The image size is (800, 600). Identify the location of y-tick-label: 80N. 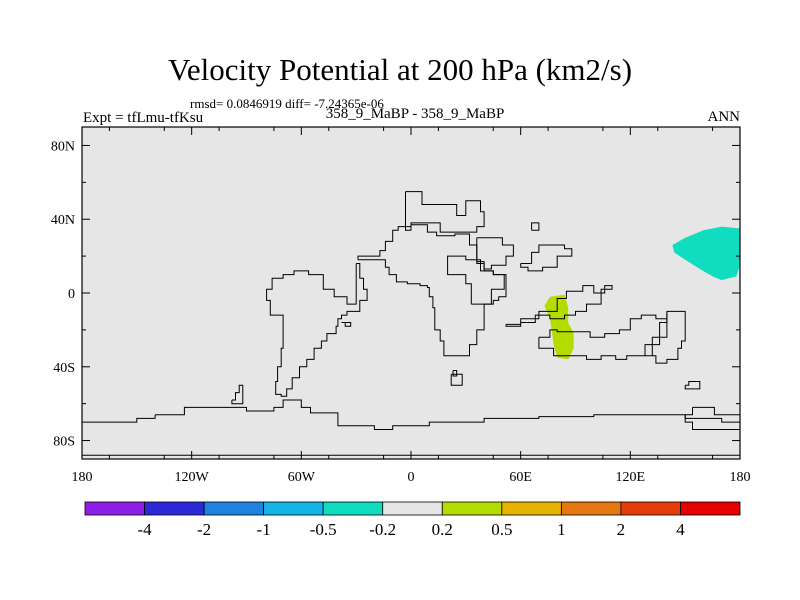
(63, 146).